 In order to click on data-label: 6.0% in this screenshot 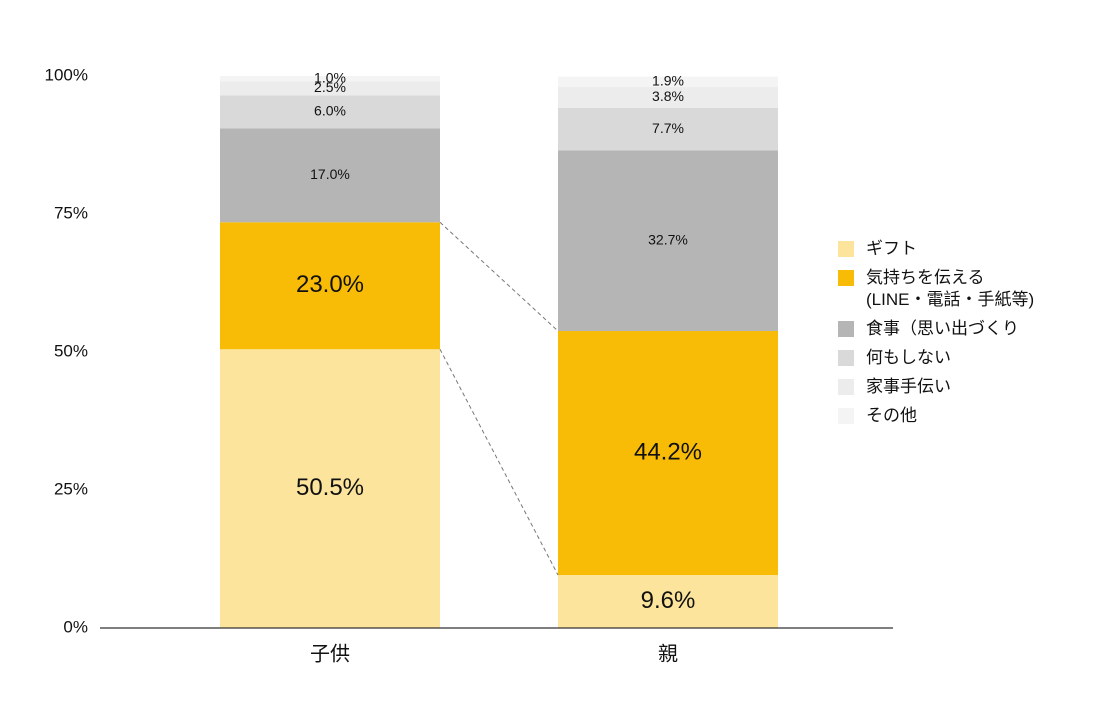, I will do `click(330, 111)`.